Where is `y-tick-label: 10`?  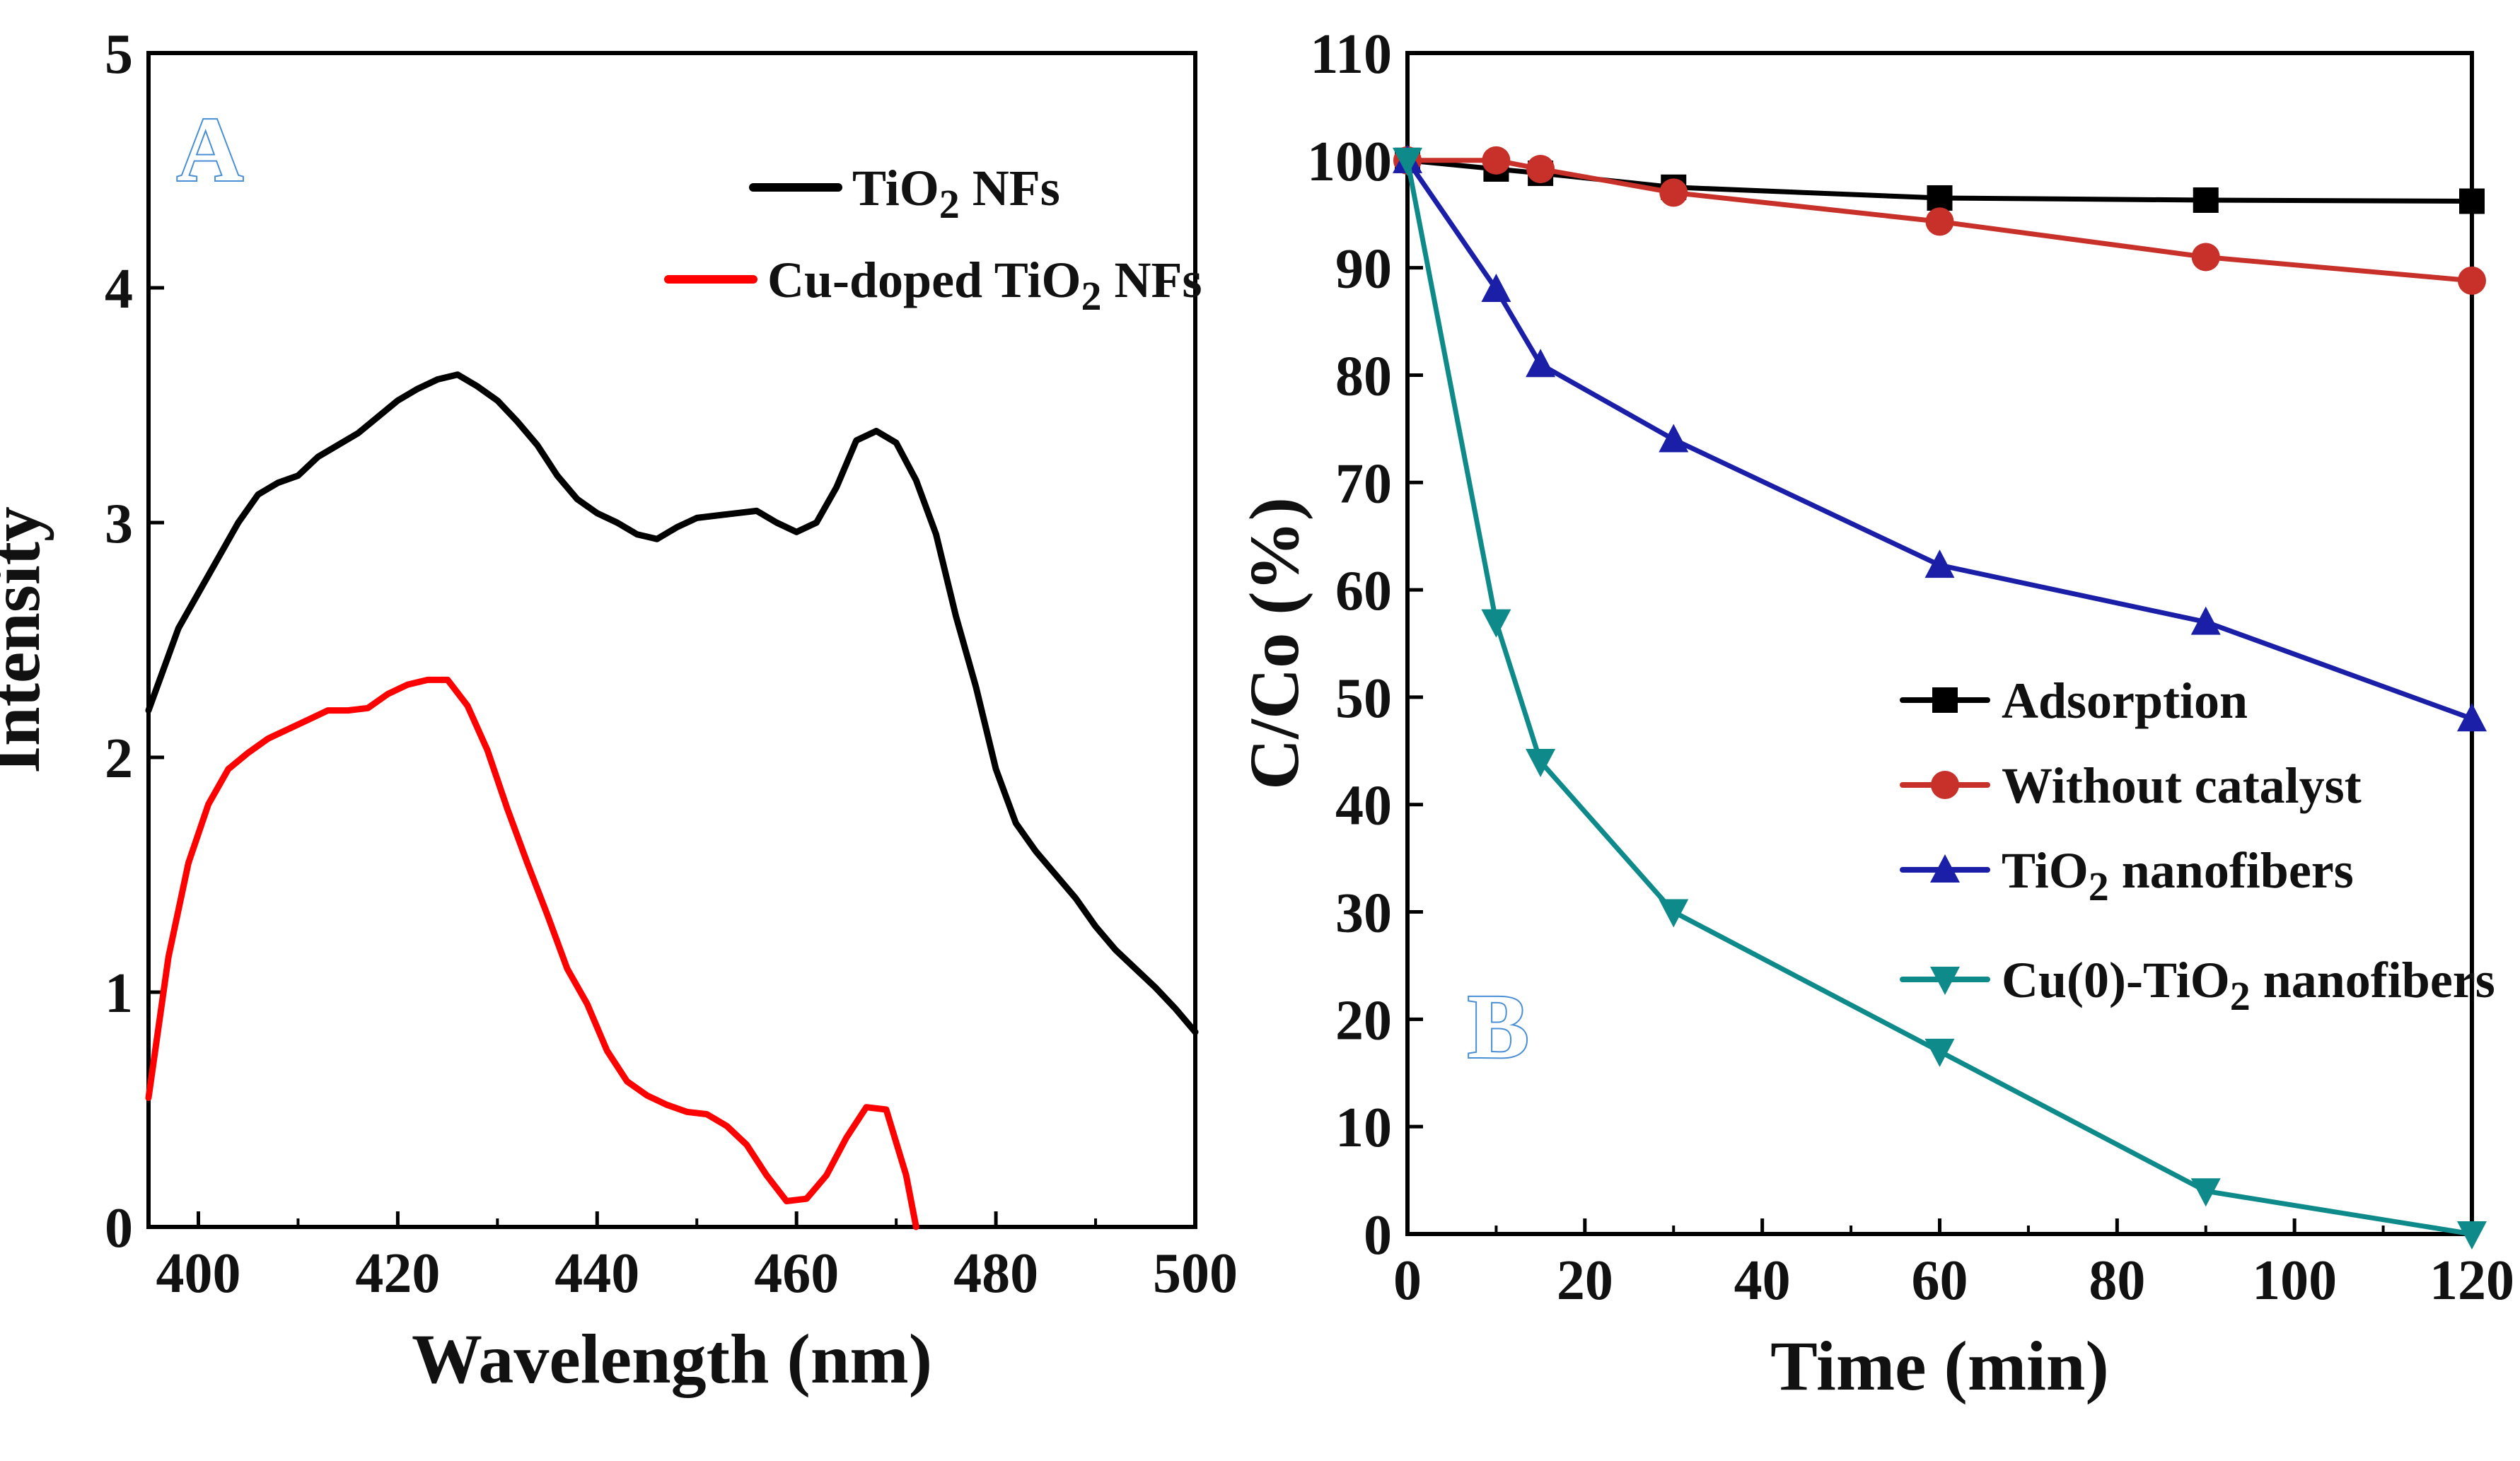
y-tick-label: 10 is located at coordinates (1363, 1128).